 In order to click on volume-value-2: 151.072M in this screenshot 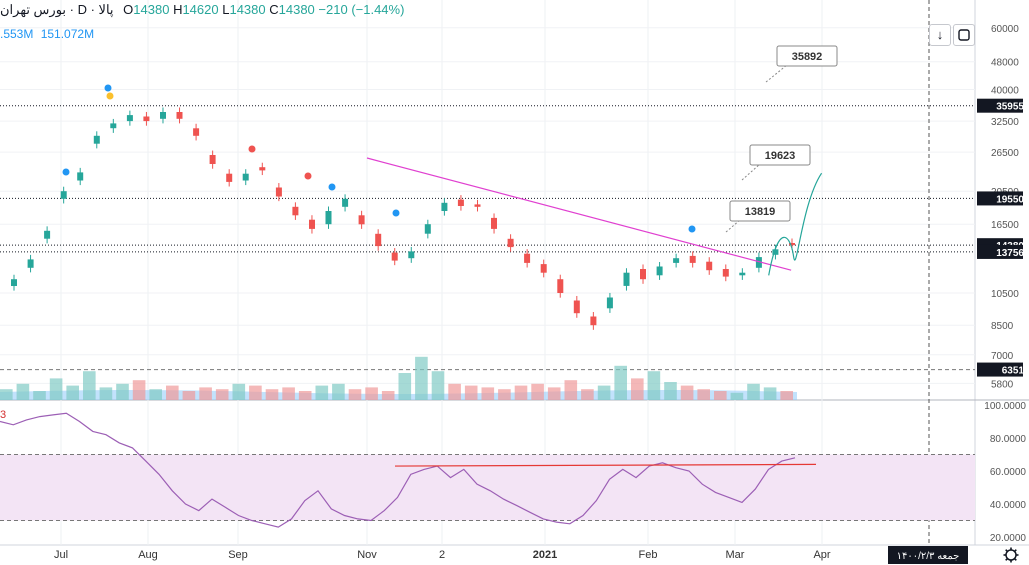, I will do `click(67, 34)`.